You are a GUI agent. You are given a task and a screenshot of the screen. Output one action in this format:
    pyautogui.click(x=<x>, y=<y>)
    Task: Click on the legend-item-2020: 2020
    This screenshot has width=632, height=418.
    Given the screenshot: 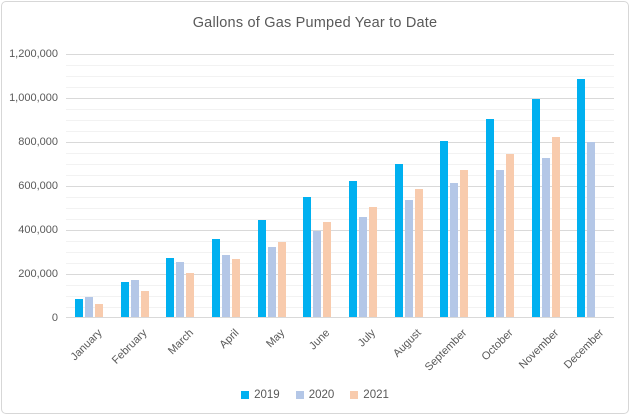 What is the action you would take?
    pyautogui.click(x=315, y=395)
    